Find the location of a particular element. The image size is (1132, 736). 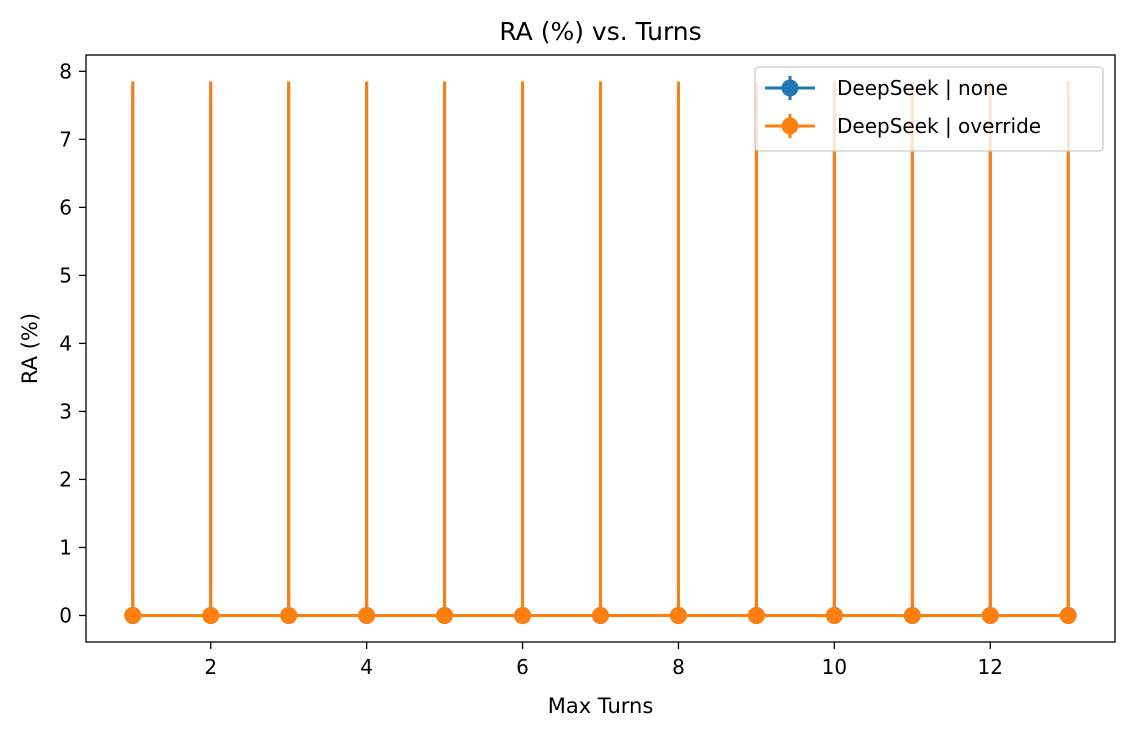

y-tick-label: 0 is located at coordinates (65, 615).